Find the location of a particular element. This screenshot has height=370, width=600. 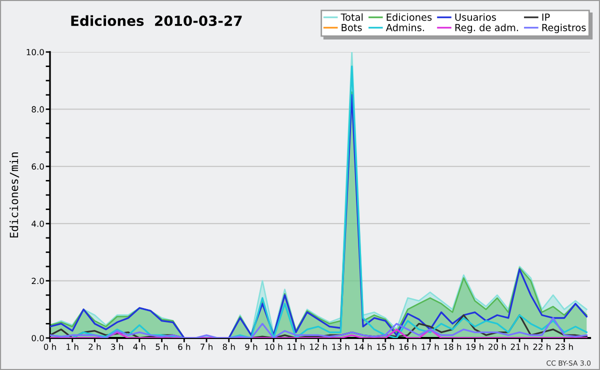

x-tick-label: 10 h is located at coordinates (273, 347).